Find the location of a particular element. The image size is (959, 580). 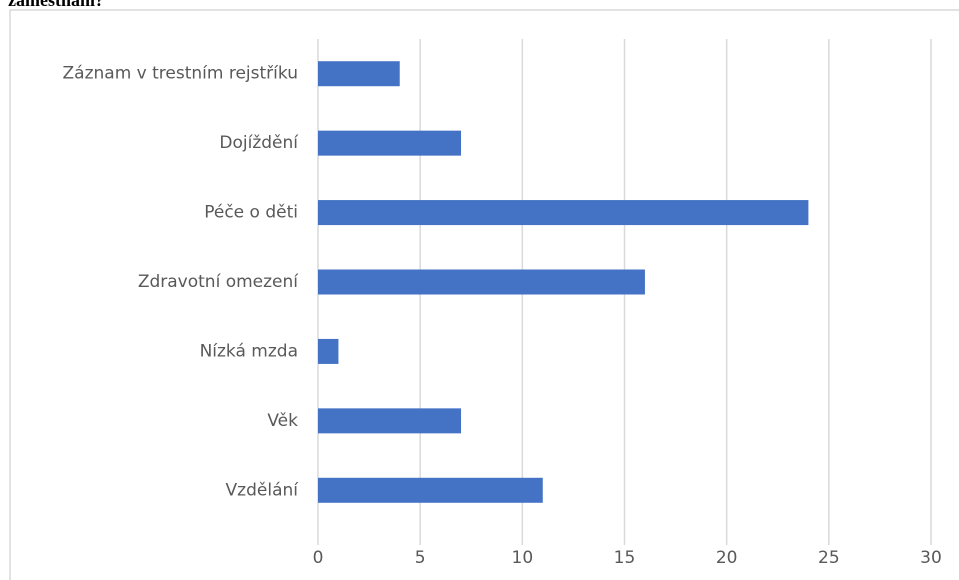

x-tick-label: 20 is located at coordinates (727, 558).